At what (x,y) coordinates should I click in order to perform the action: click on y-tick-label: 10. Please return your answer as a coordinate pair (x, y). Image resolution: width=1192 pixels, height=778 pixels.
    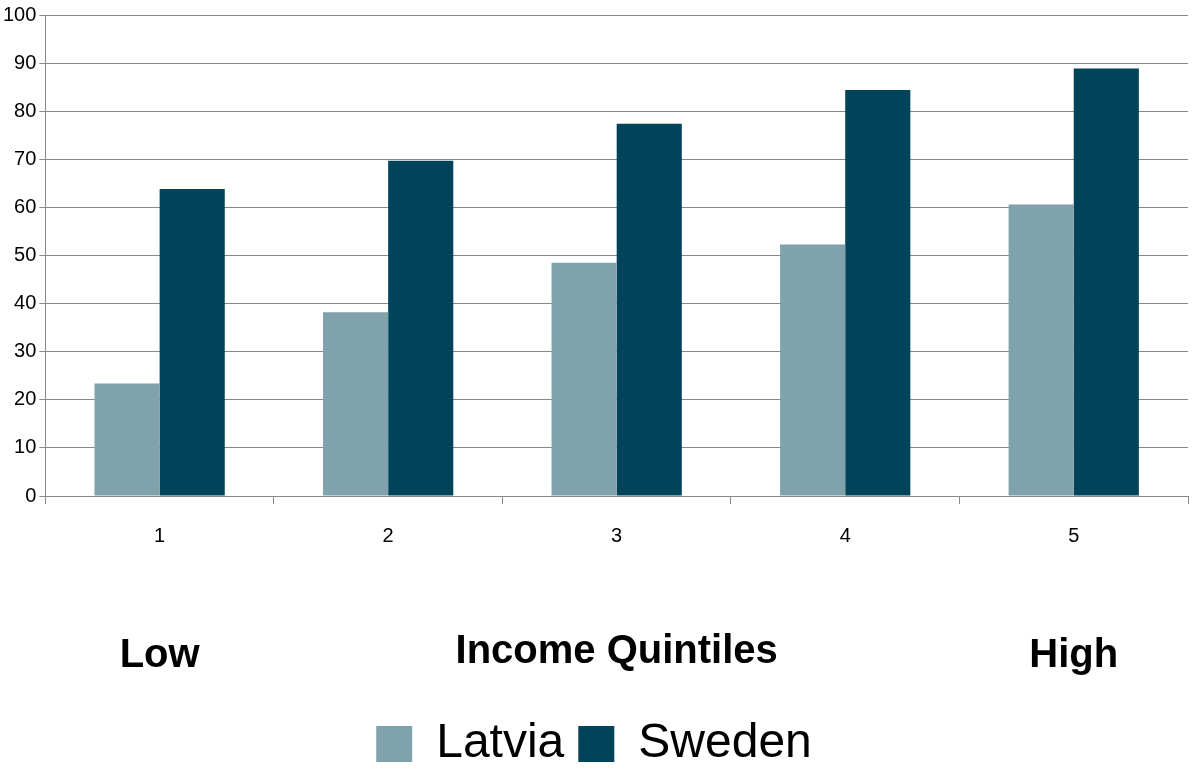
    Looking at the image, I should click on (25, 446).